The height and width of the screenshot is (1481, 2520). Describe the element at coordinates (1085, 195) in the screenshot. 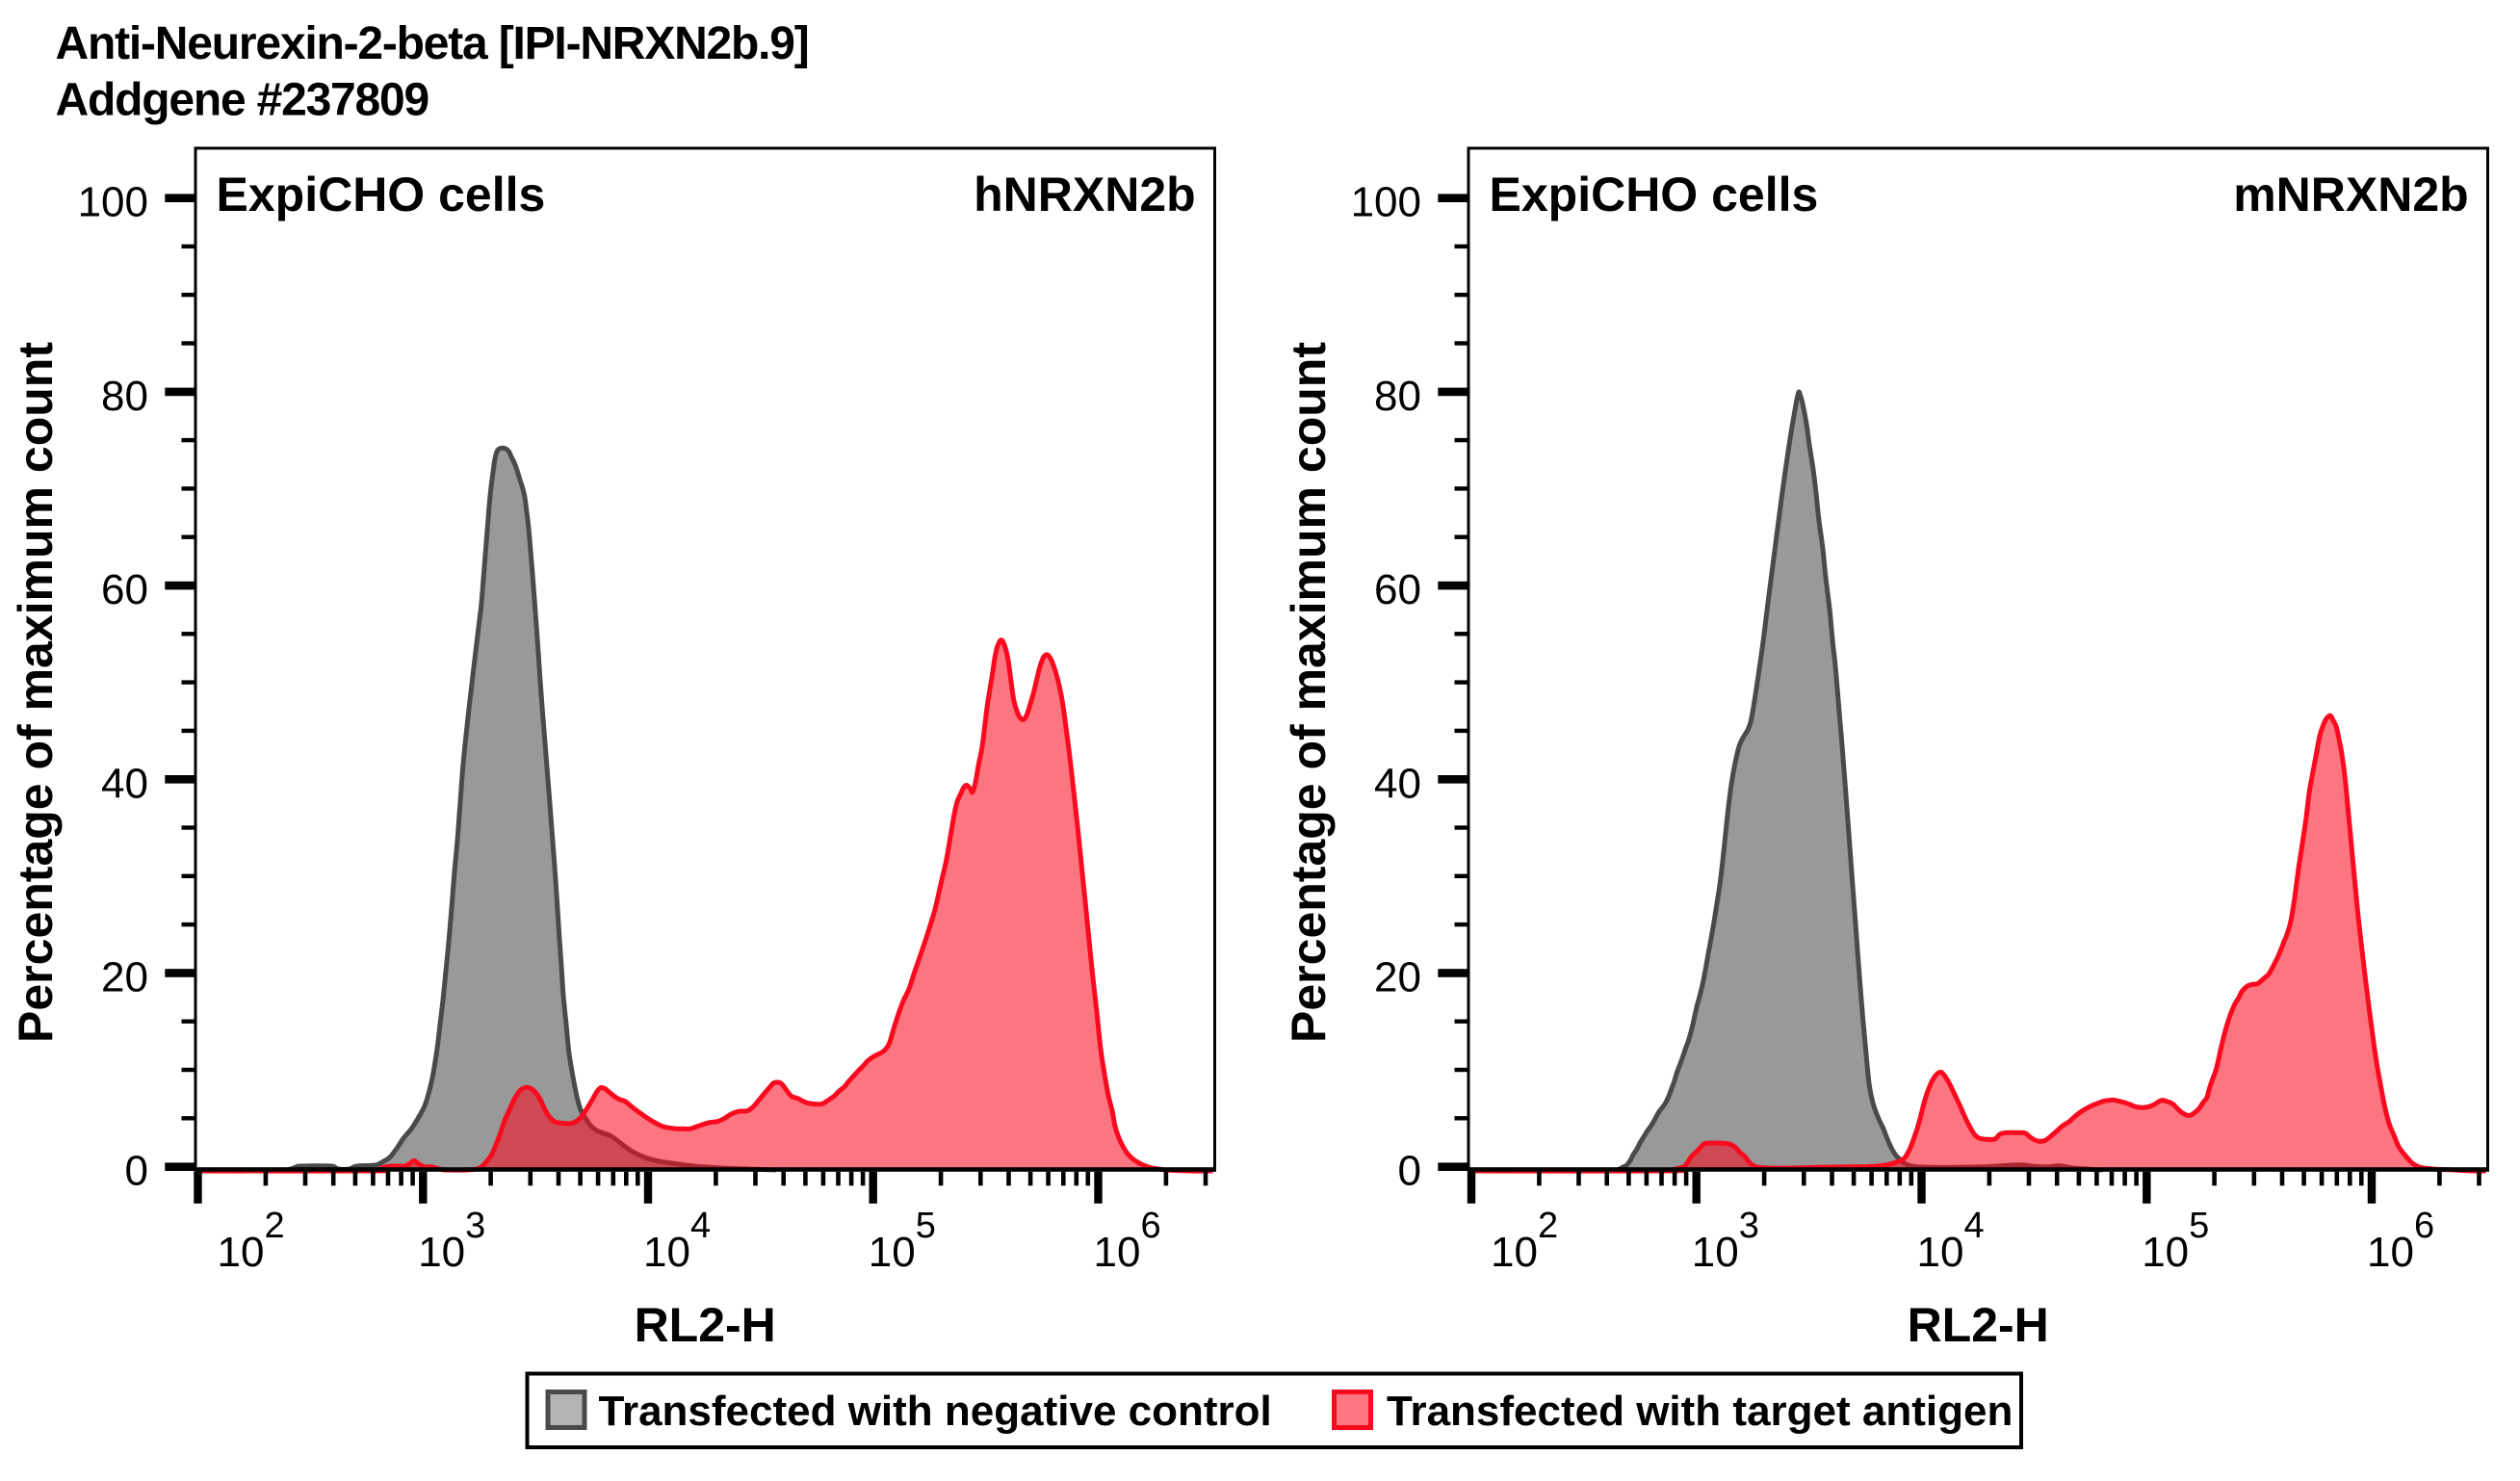

I see `svg-text: hNRXN2b` at that location.